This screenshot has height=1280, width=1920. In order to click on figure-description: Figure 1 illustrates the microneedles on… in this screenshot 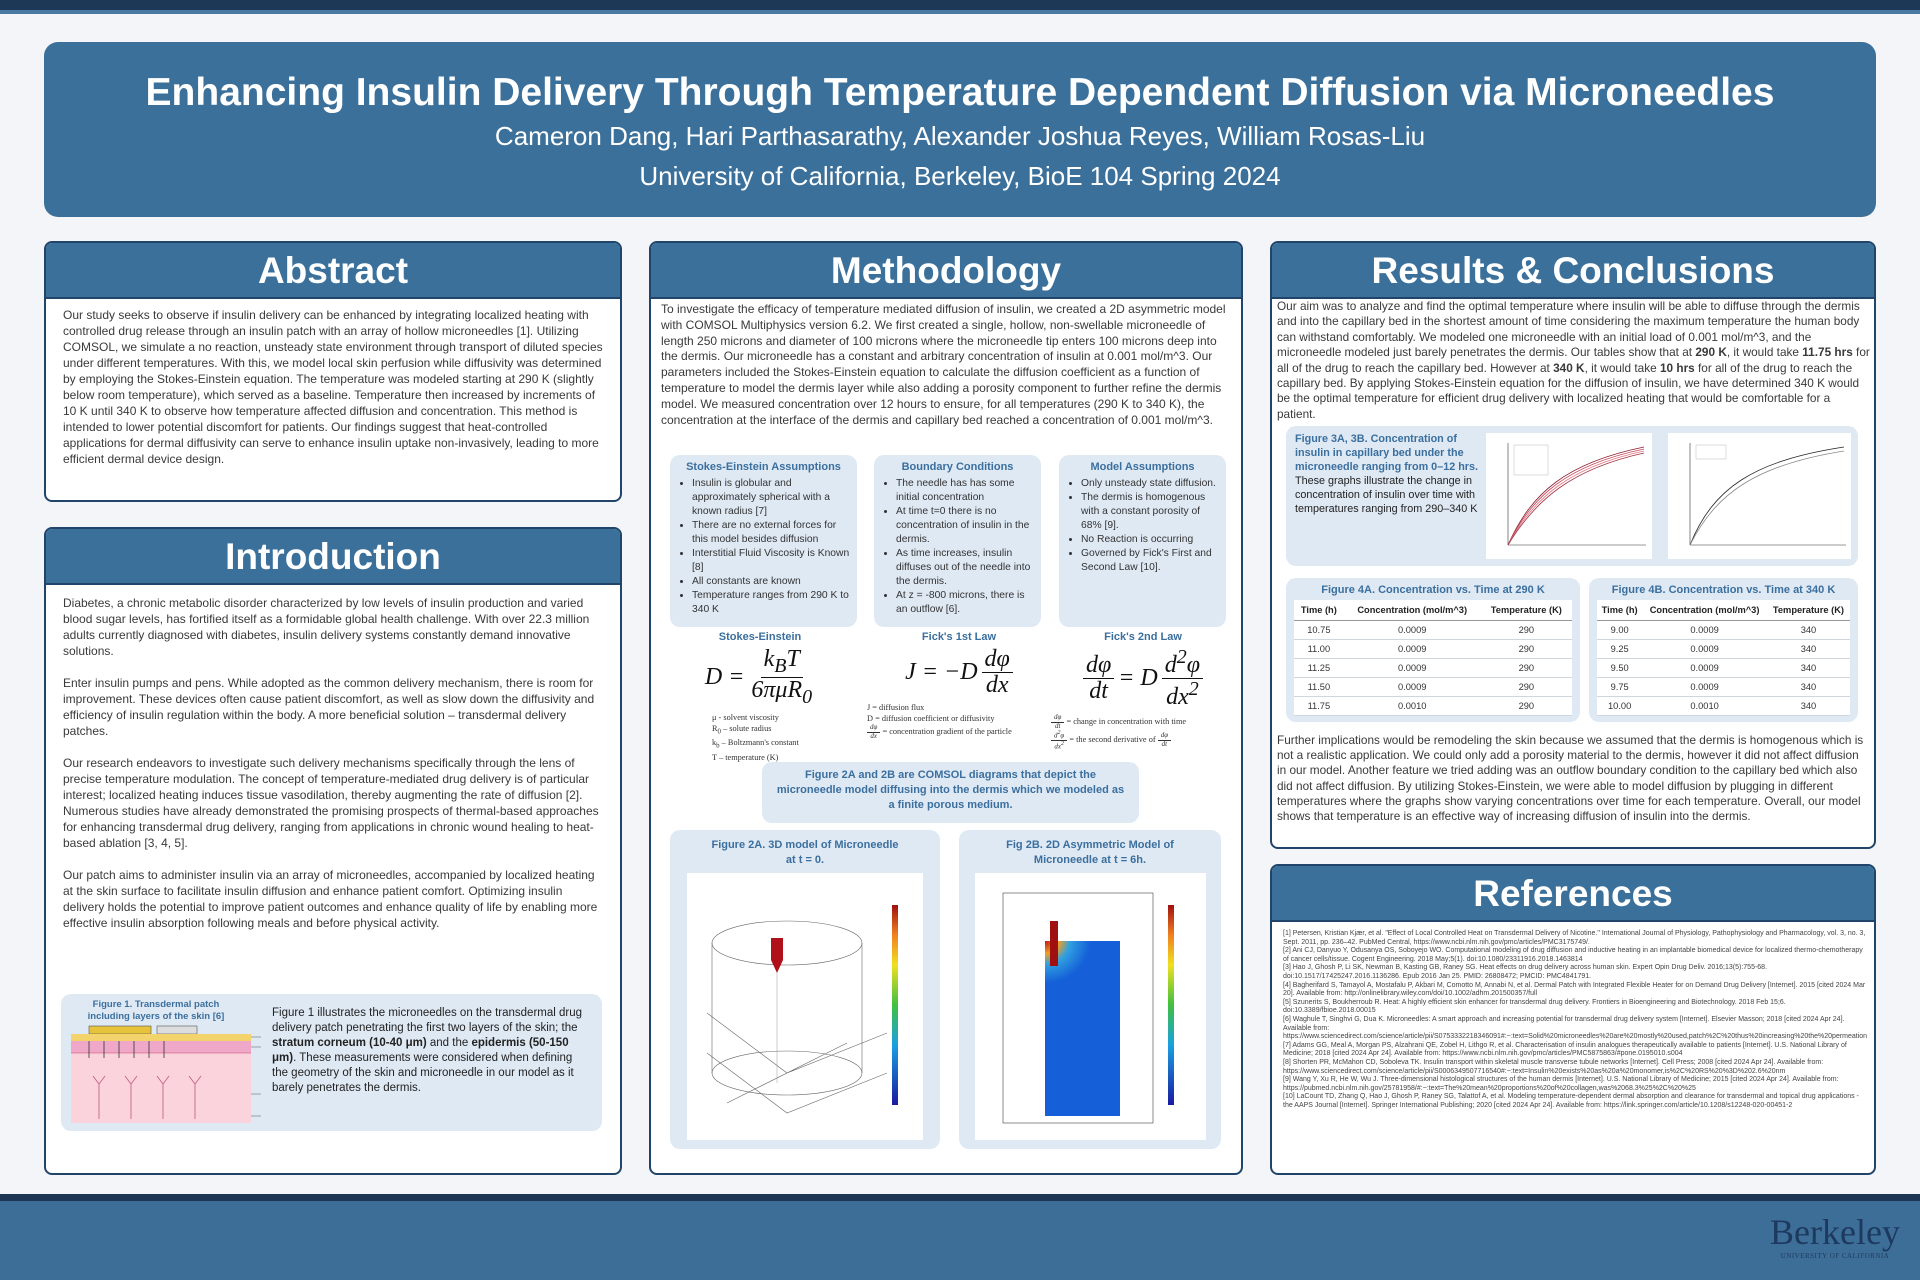, I will do `click(429, 1051)`.